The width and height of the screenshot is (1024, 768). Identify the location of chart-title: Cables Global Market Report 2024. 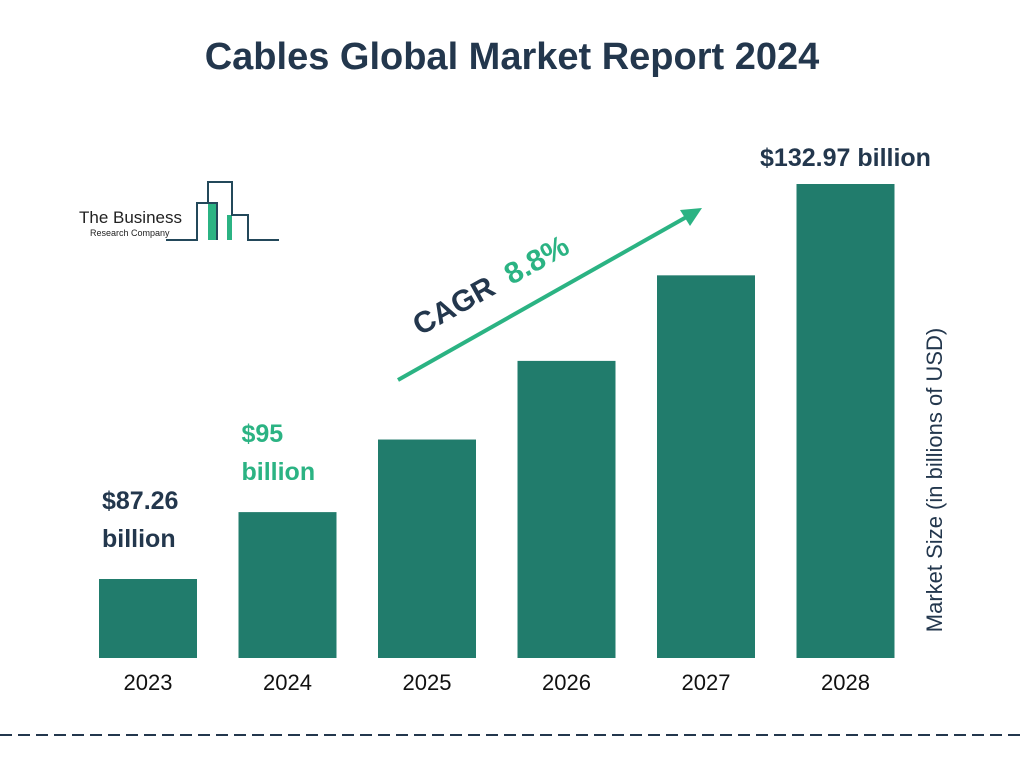
(512, 57).